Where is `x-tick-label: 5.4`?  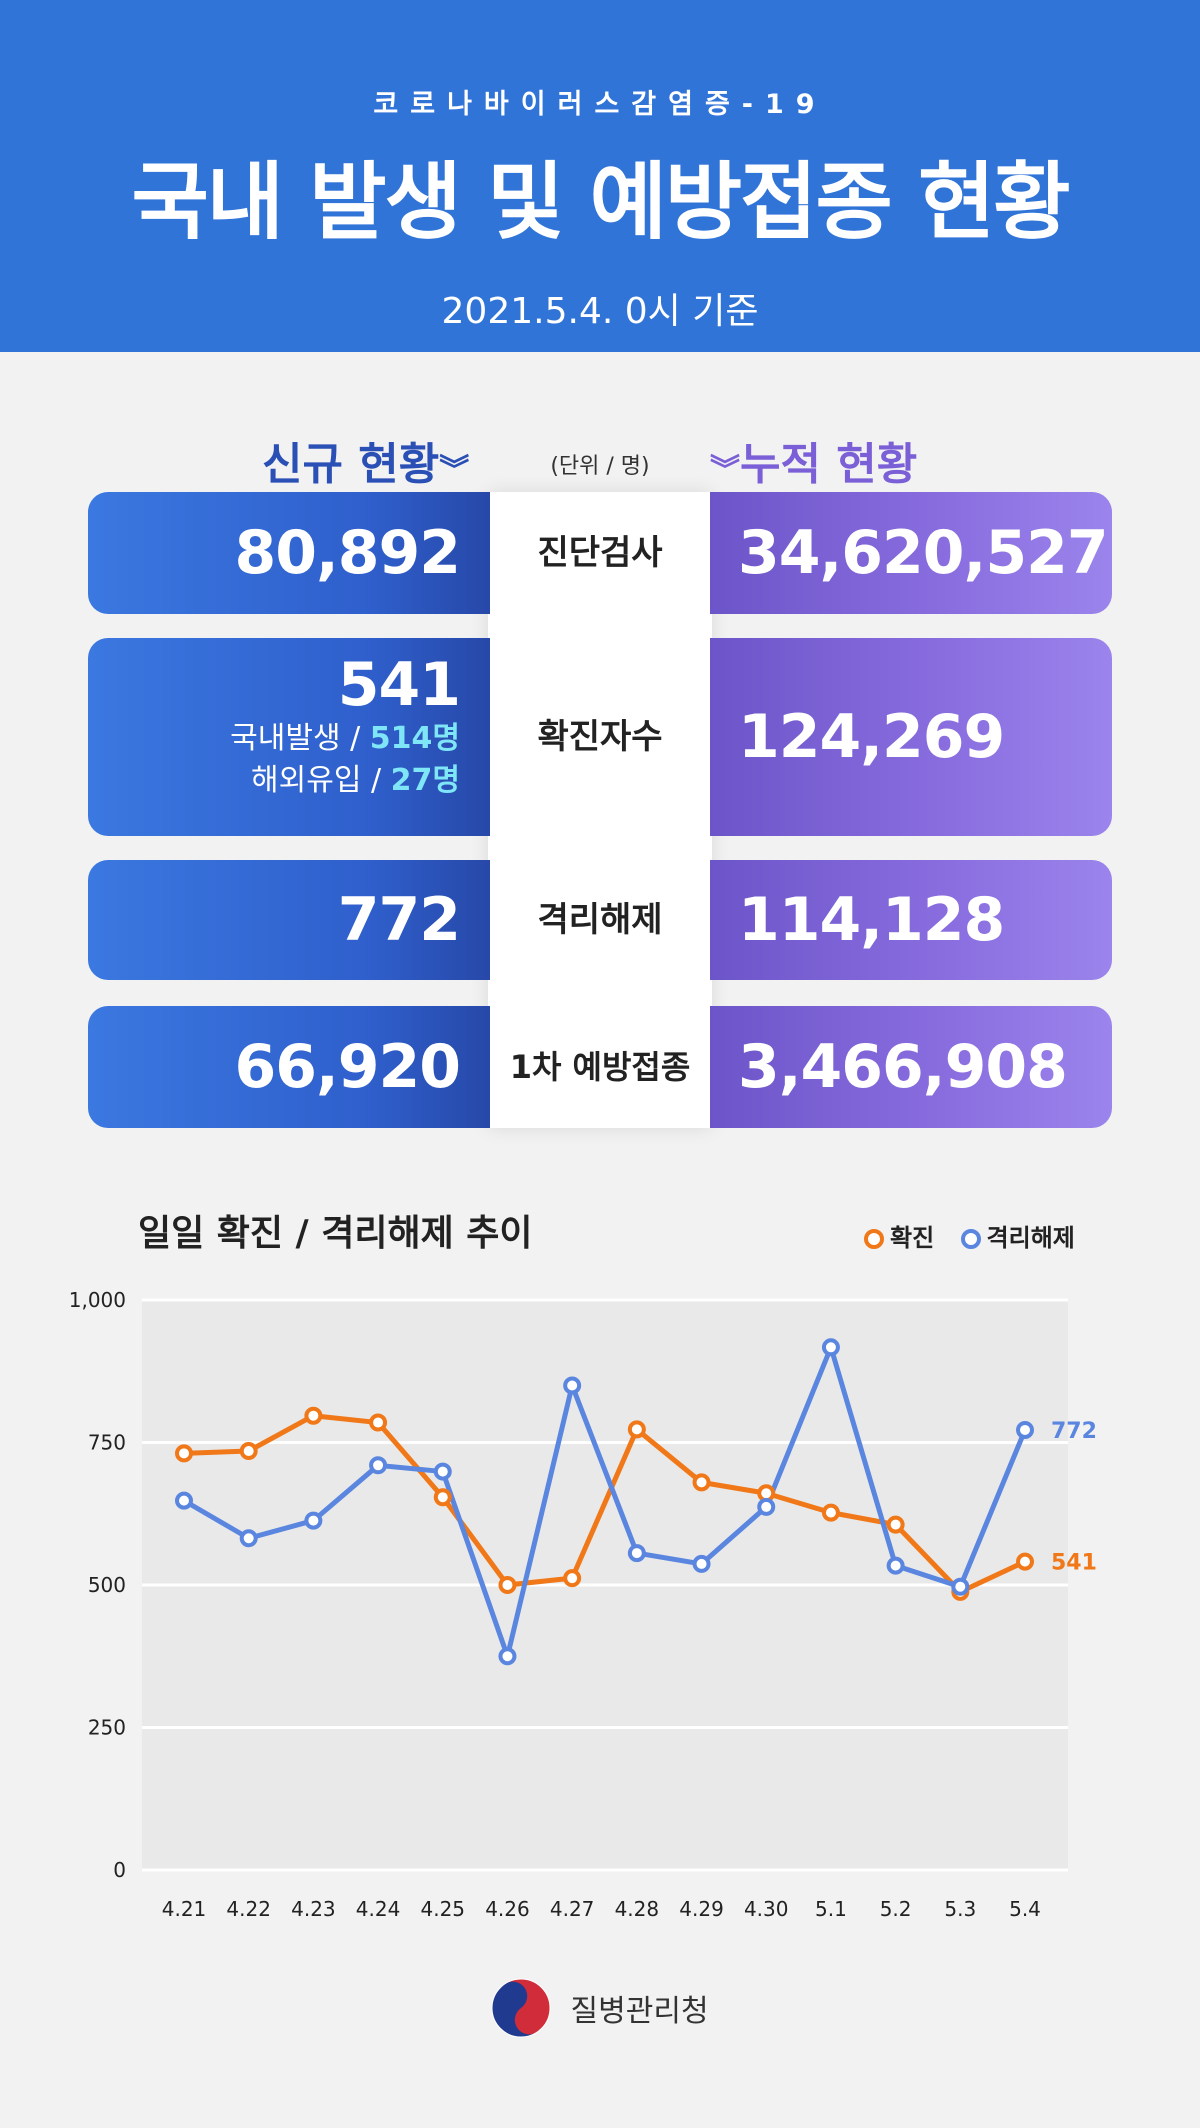 x-tick-label: 5.4 is located at coordinates (1025, 1909).